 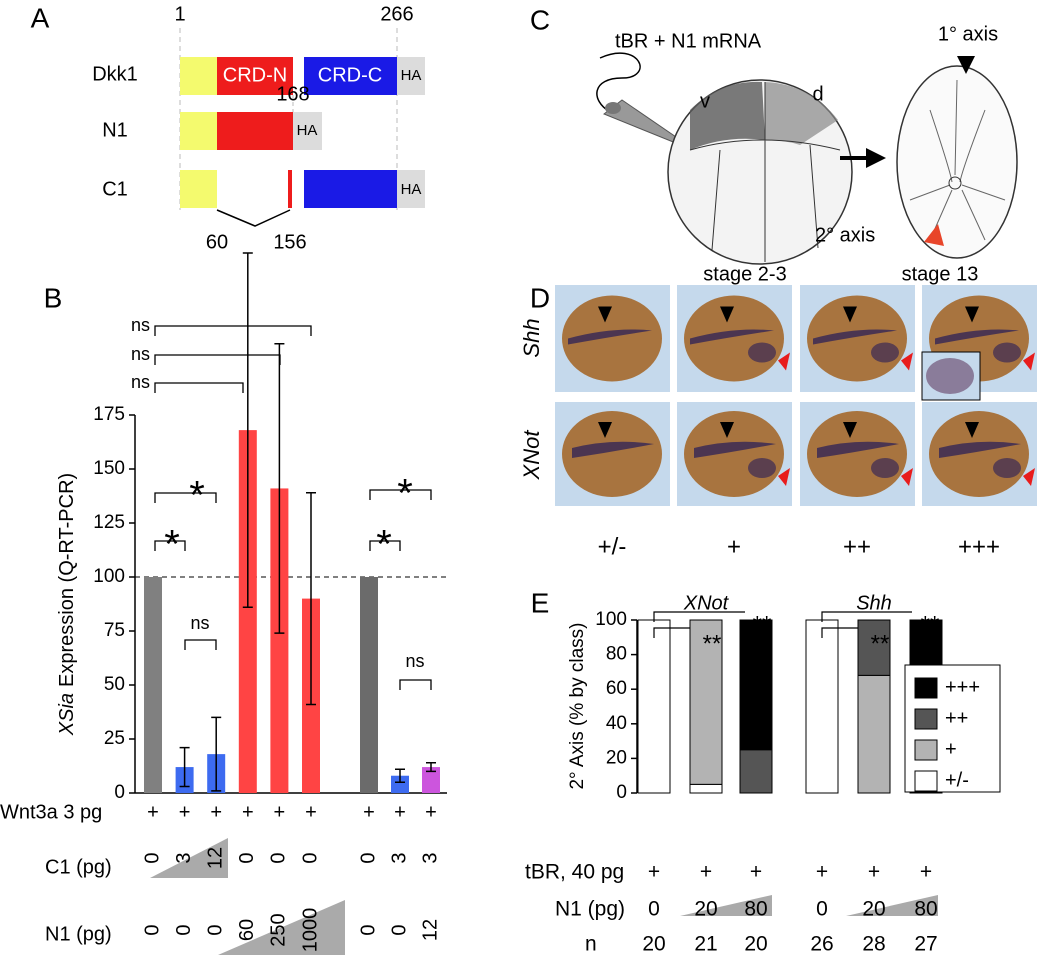 What do you see at coordinates (688, 41) in the screenshot?
I see `injection-label: tBR + N1 mRNA` at bounding box center [688, 41].